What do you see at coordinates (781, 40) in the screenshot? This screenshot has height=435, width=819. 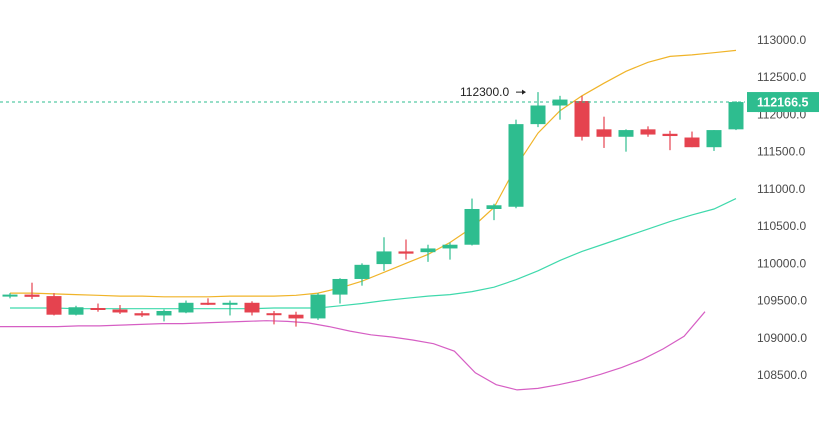 I see `price-tick-label: 113000.0` at bounding box center [781, 40].